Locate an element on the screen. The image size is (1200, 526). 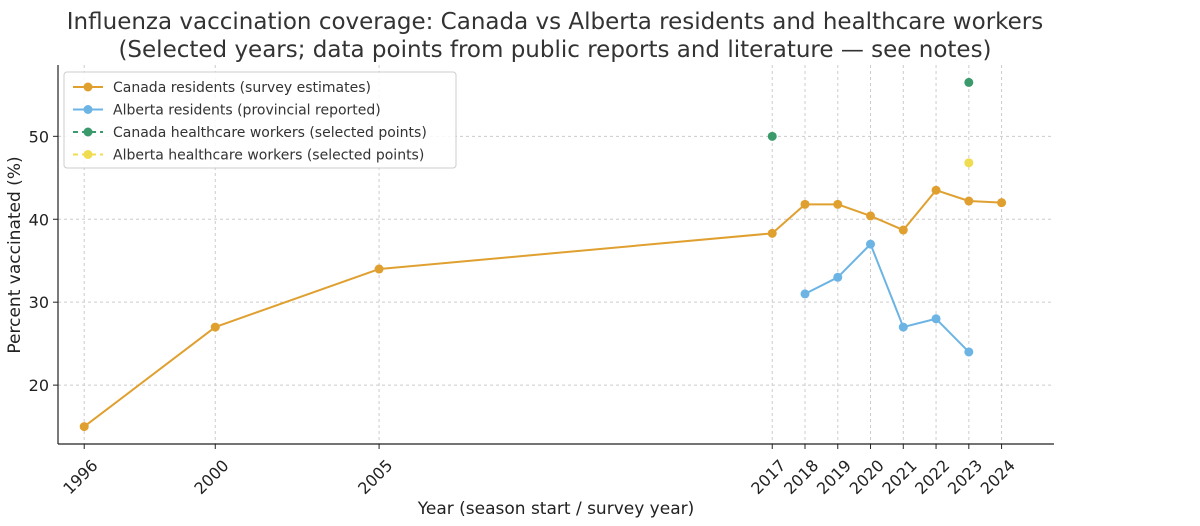
x-axis-label: Year (season start / survey year) is located at coordinates (556, 509).